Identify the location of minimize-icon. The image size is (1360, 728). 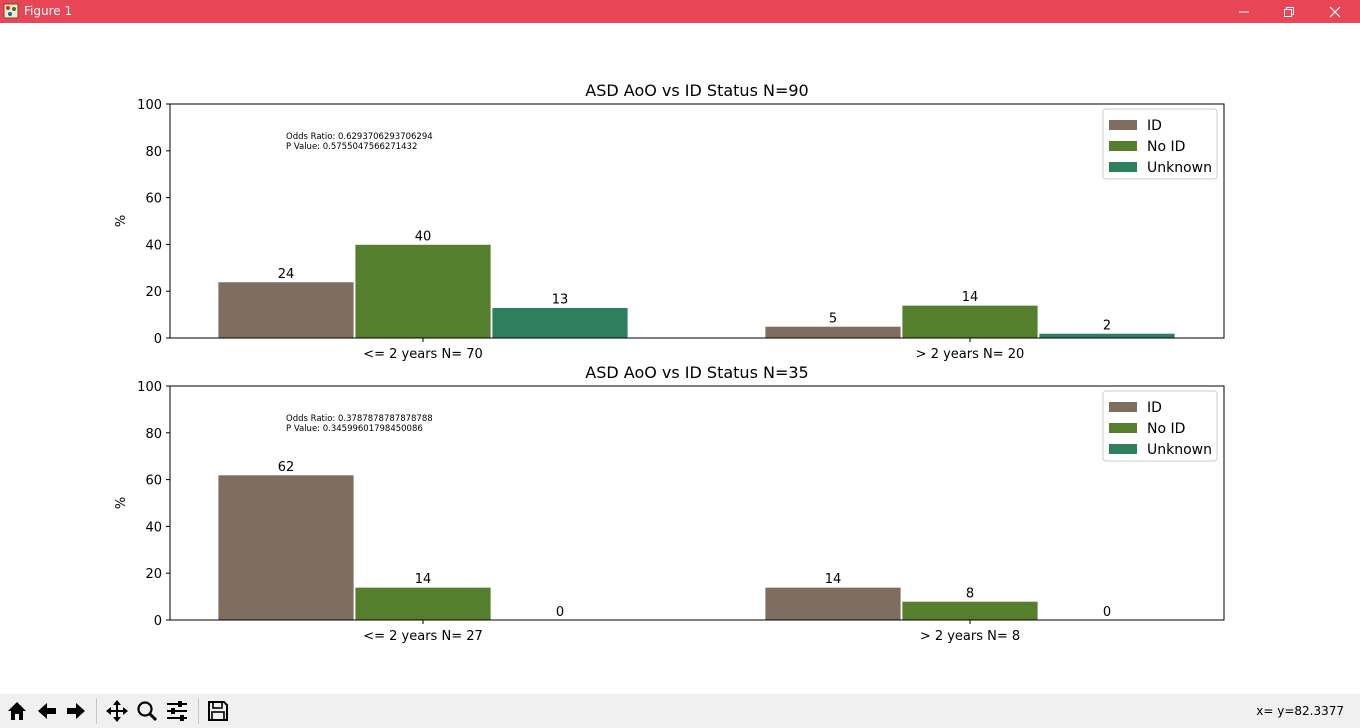
(1244, 11).